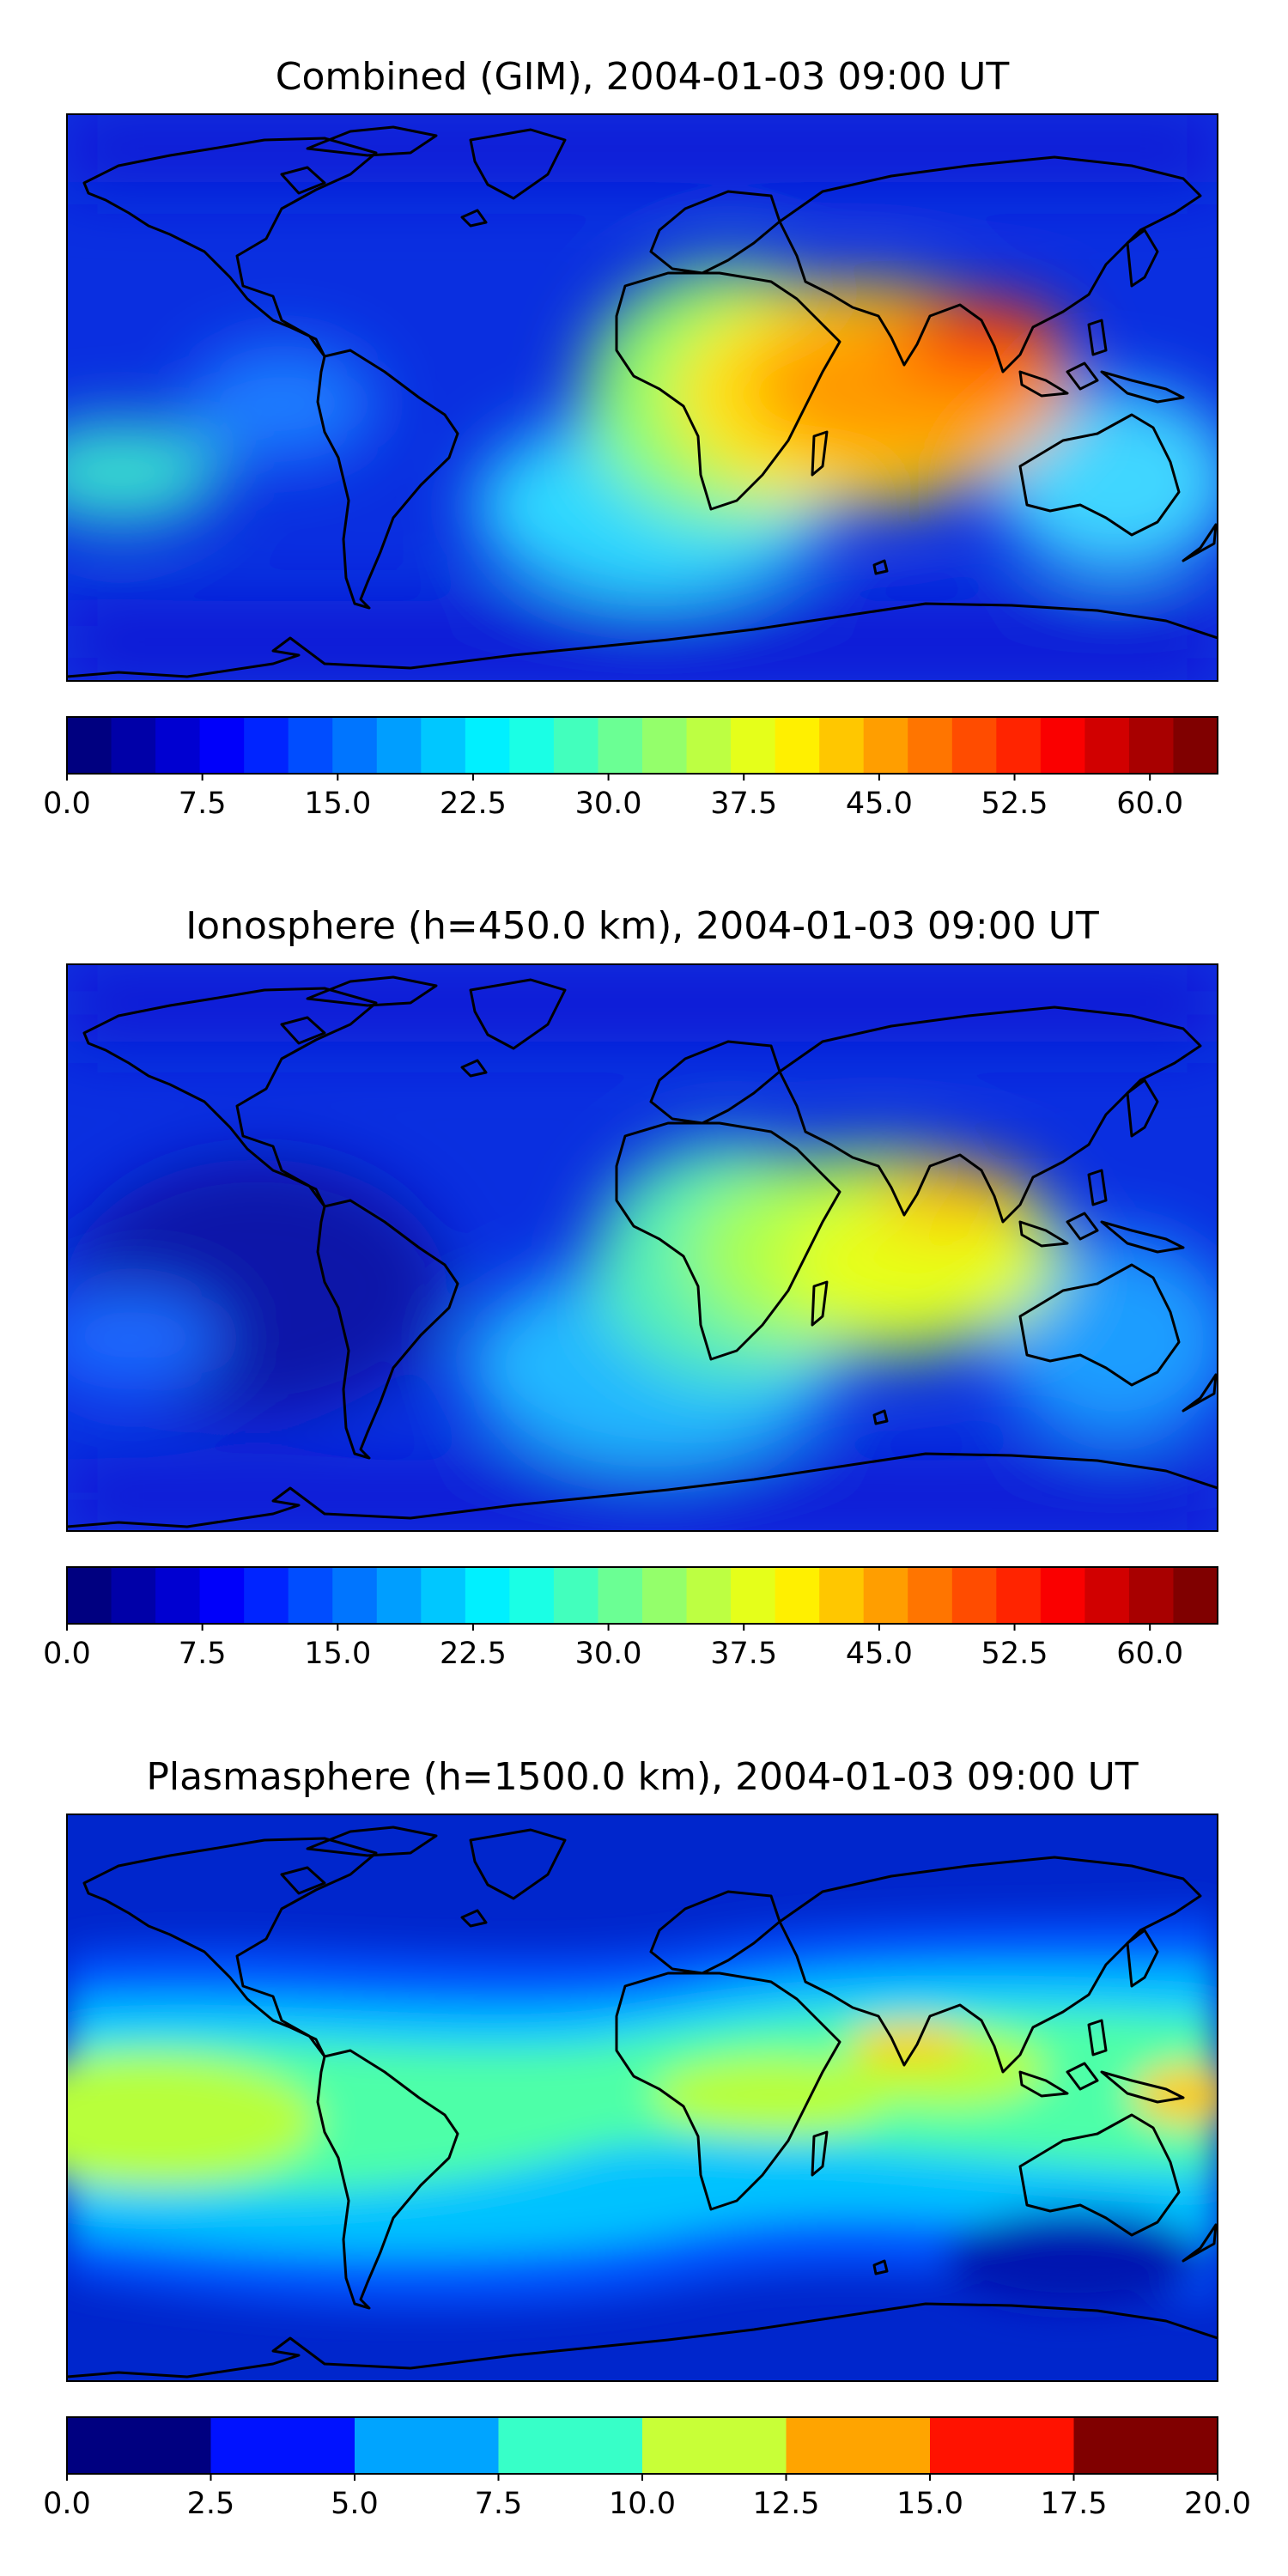 Image resolution: width=1288 pixels, height=2576 pixels. Describe the element at coordinates (786, 2504) in the screenshot. I see `colorbar-tick-label: 12.5` at that location.